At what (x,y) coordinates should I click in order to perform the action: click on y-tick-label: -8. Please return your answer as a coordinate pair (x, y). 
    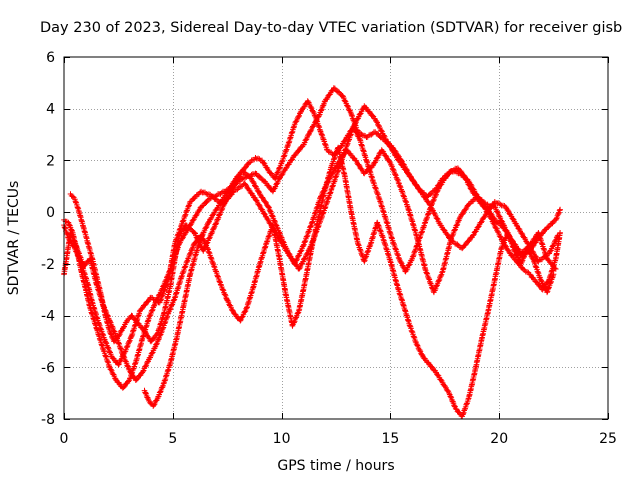
    Looking at the image, I should click on (48, 420).